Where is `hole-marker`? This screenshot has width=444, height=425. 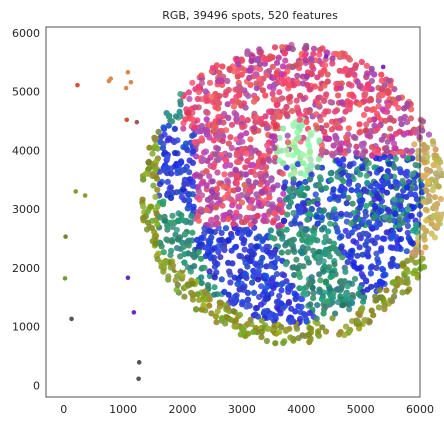
hole-marker is located at coordinates (178, 268).